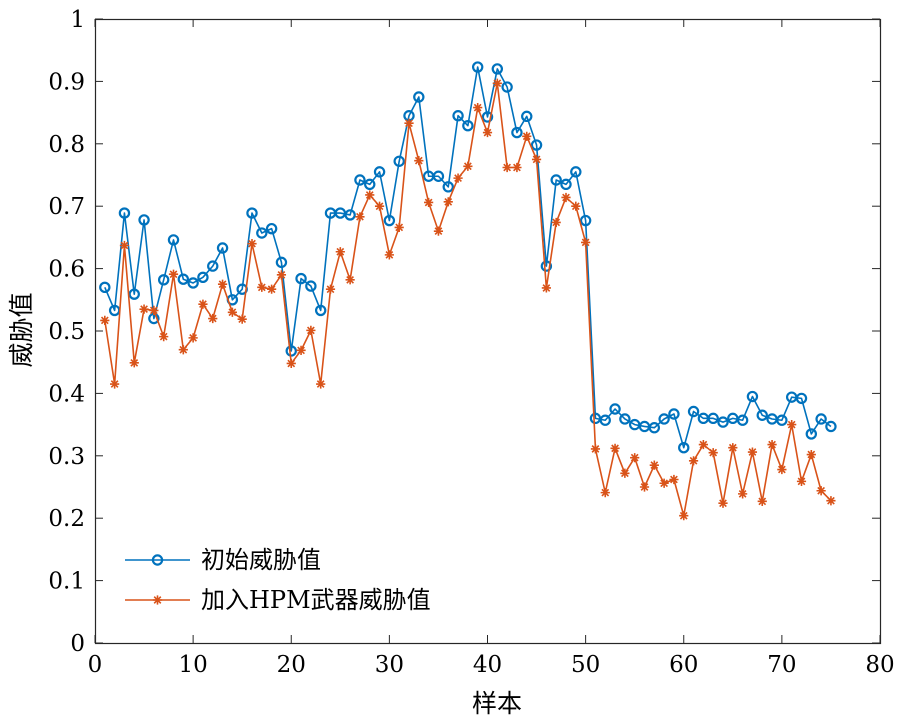 The image size is (903, 728). I want to click on x-tick-label: 80, so click(879, 665).